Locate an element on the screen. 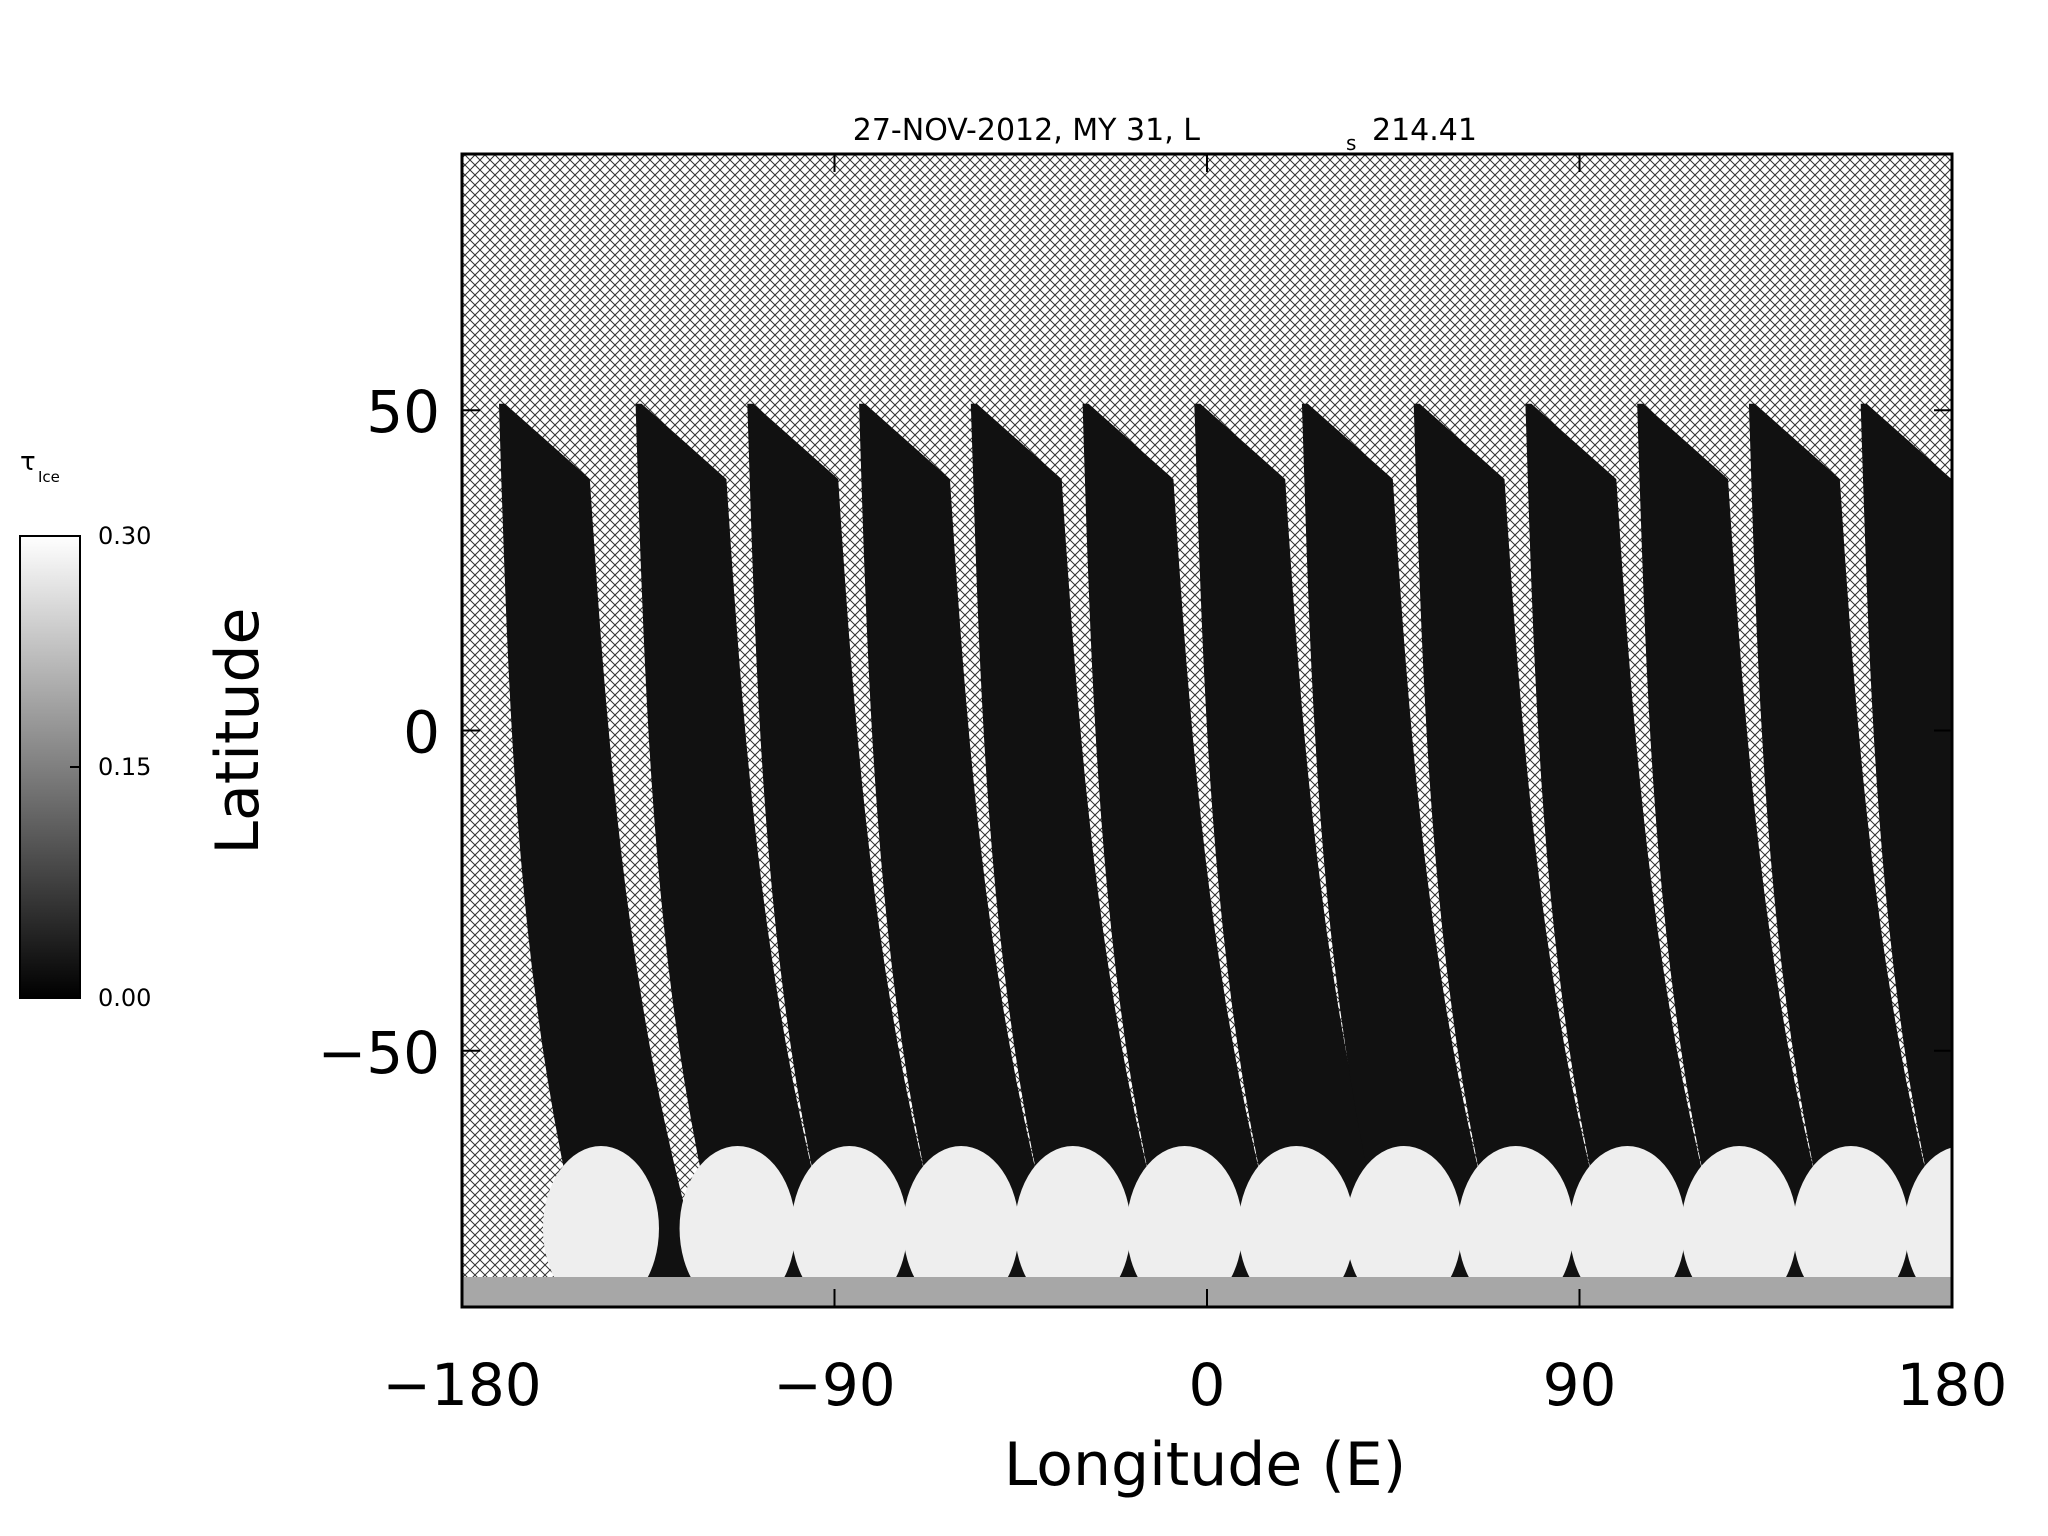 This screenshot has height=1536, width=2048. colorbar-ticks: 0.30 0.15 0.00 is located at coordinates (110, 767).